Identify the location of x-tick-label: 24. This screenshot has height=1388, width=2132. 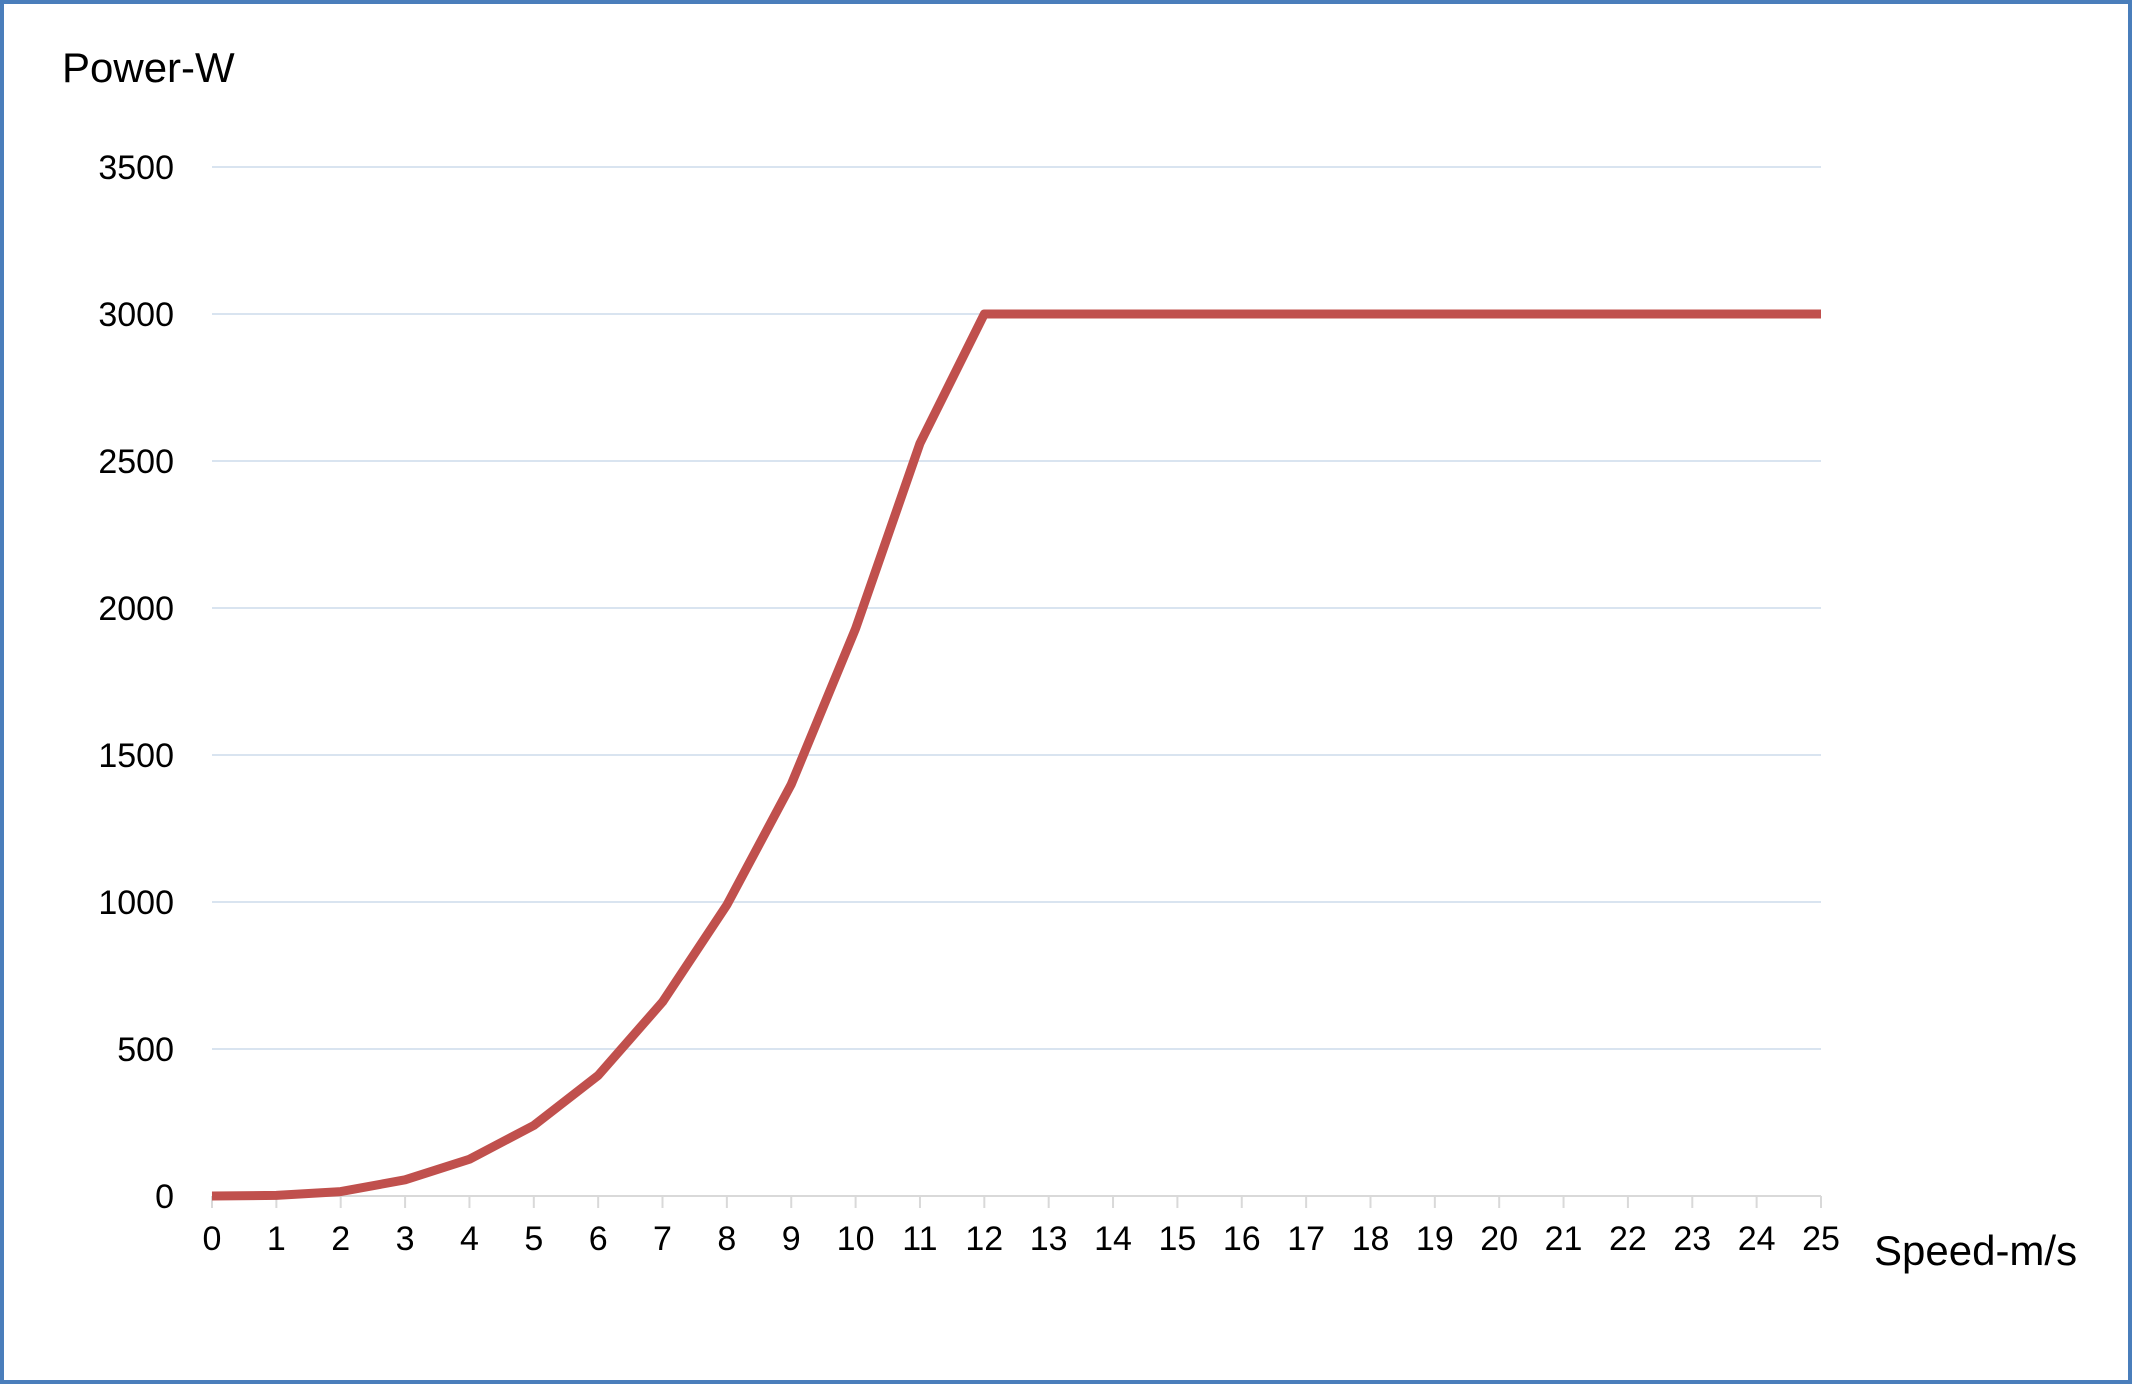
(1757, 1239).